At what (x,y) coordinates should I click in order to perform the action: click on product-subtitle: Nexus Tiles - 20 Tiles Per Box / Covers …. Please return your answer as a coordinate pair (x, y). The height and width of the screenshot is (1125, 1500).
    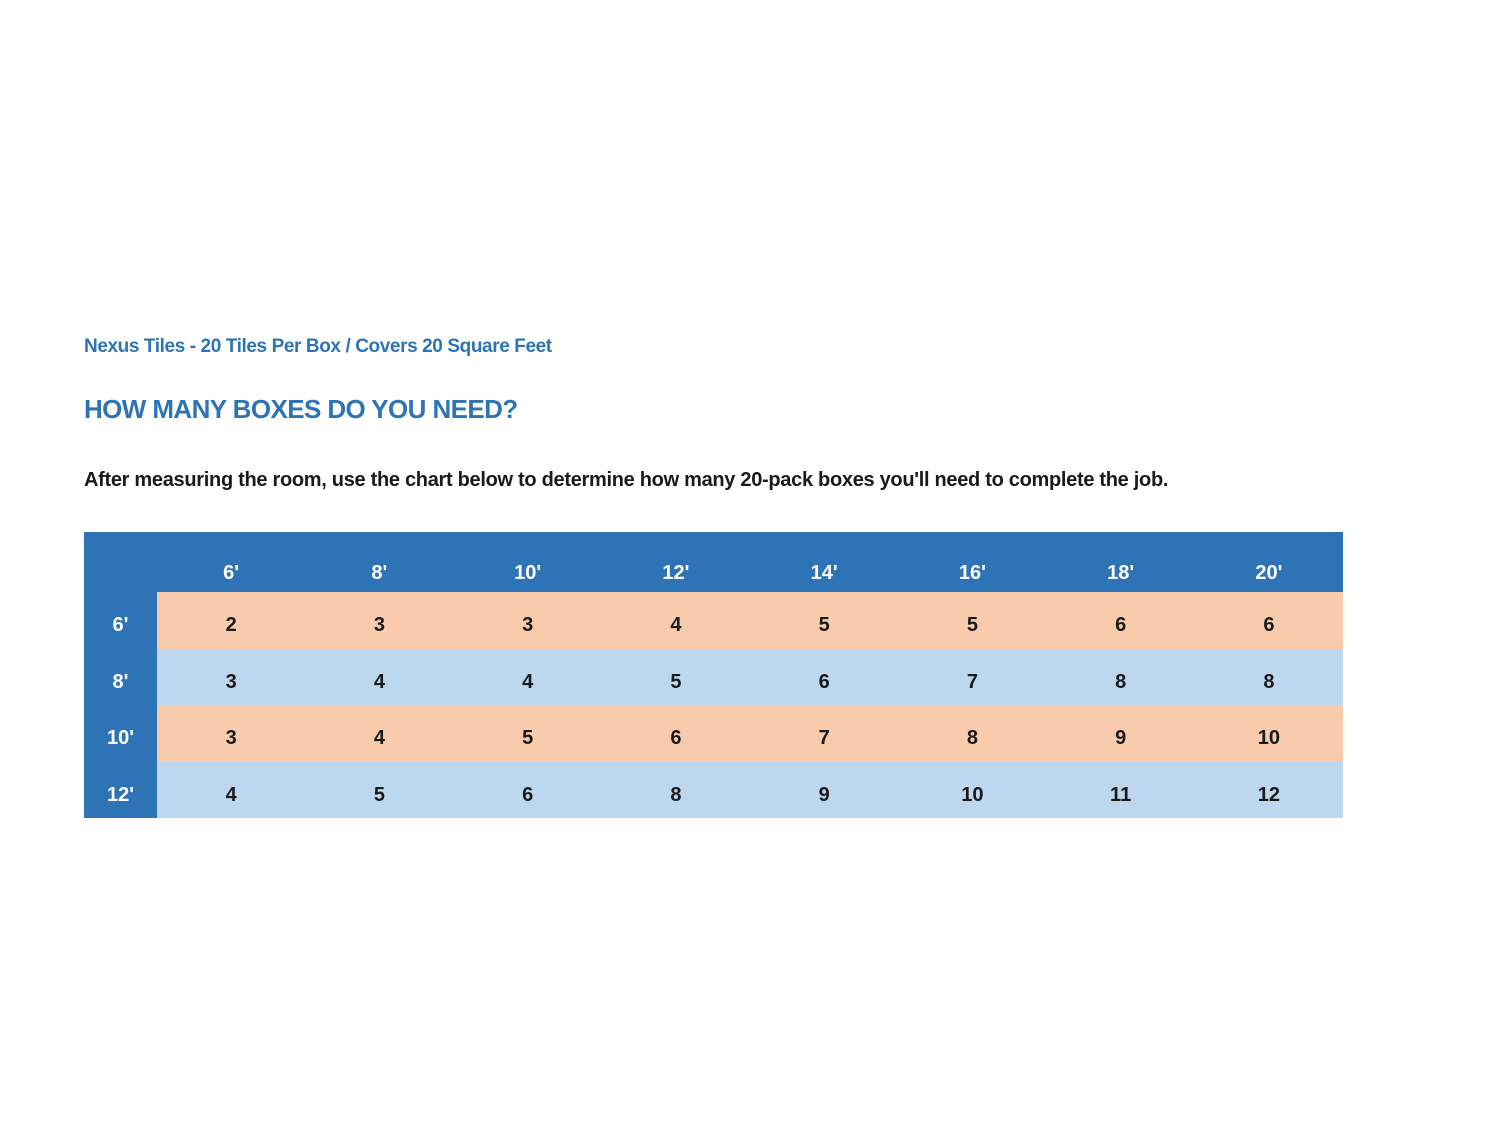
    Looking at the image, I should click on (318, 346).